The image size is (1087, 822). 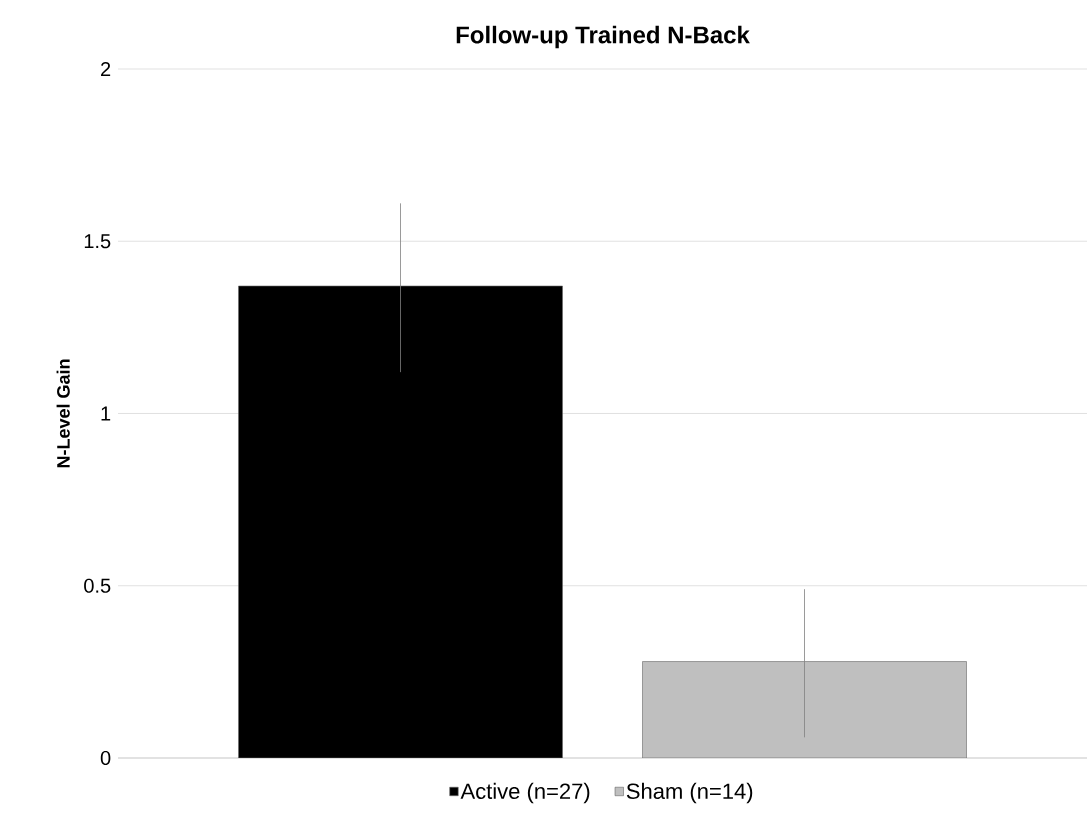 What do you see at coordinates (689, 793) in the screenshot?
I see `legend-label: Sham (n=14)` at bounding box center [689, 793].